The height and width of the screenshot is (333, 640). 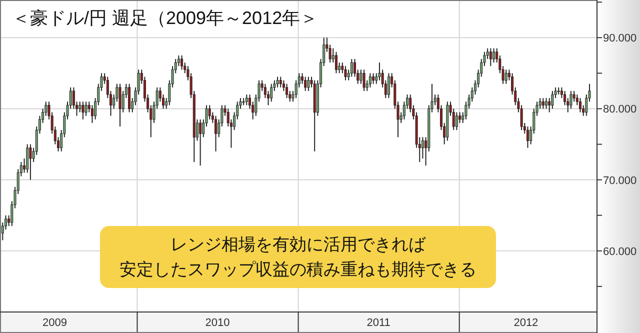 I want to click on x-tick-label: 2012, so click(x=526, y=323).